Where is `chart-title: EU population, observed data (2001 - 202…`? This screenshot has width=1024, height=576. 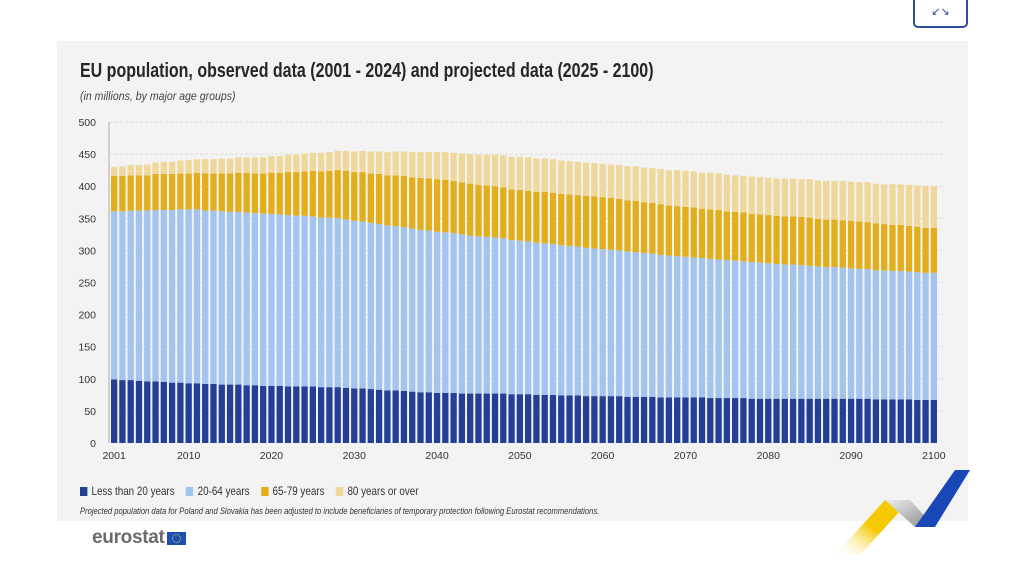
chart-title: EU population, observed data (2001 - 202… is located at coordinates (367, 71).